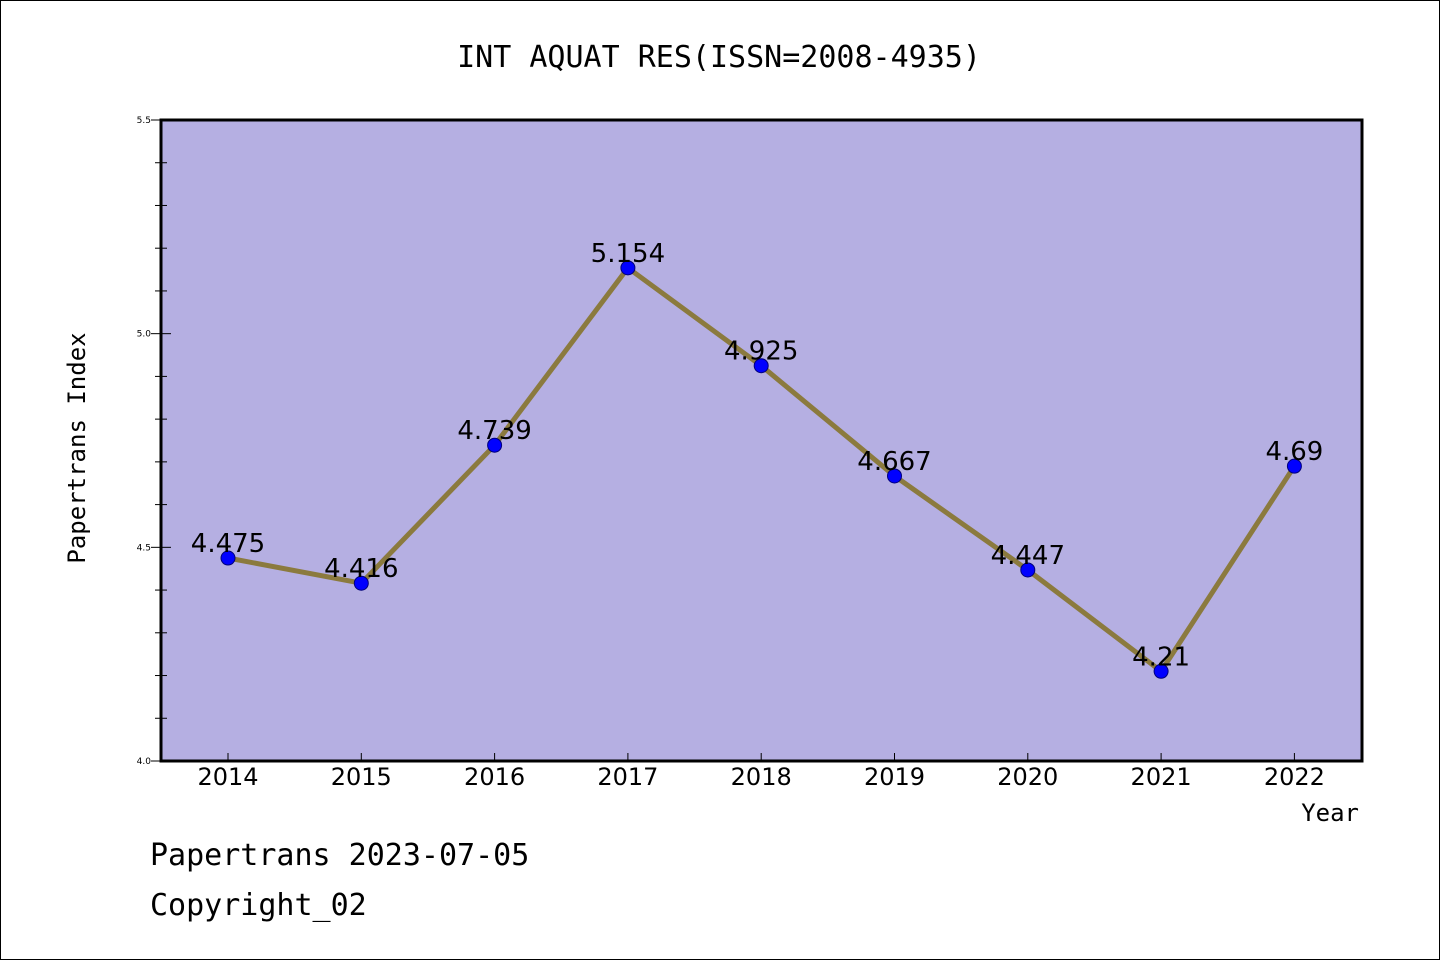  I want to click on data-label: 4.21, so click(1161, 657).